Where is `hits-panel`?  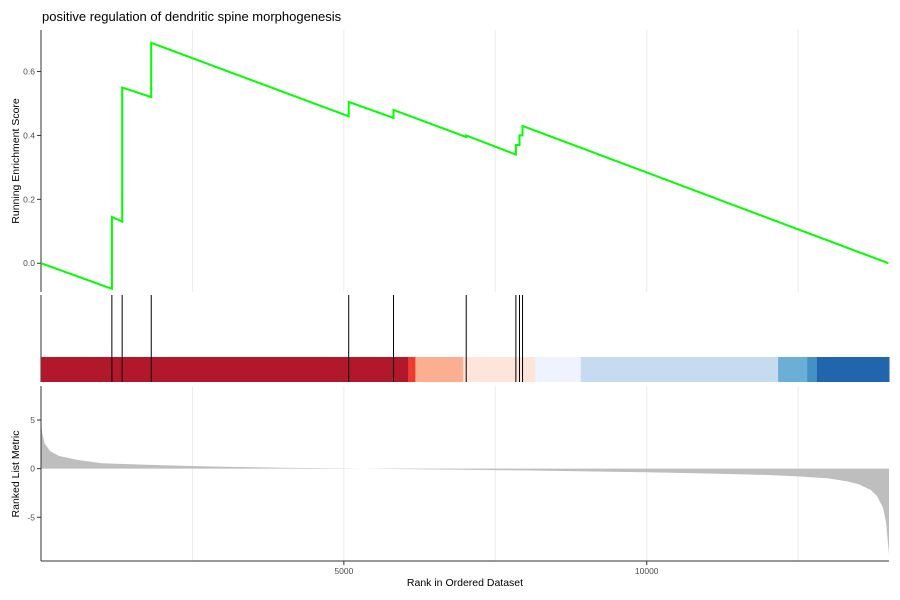
hits-panel is located at coordinates (465, 338).